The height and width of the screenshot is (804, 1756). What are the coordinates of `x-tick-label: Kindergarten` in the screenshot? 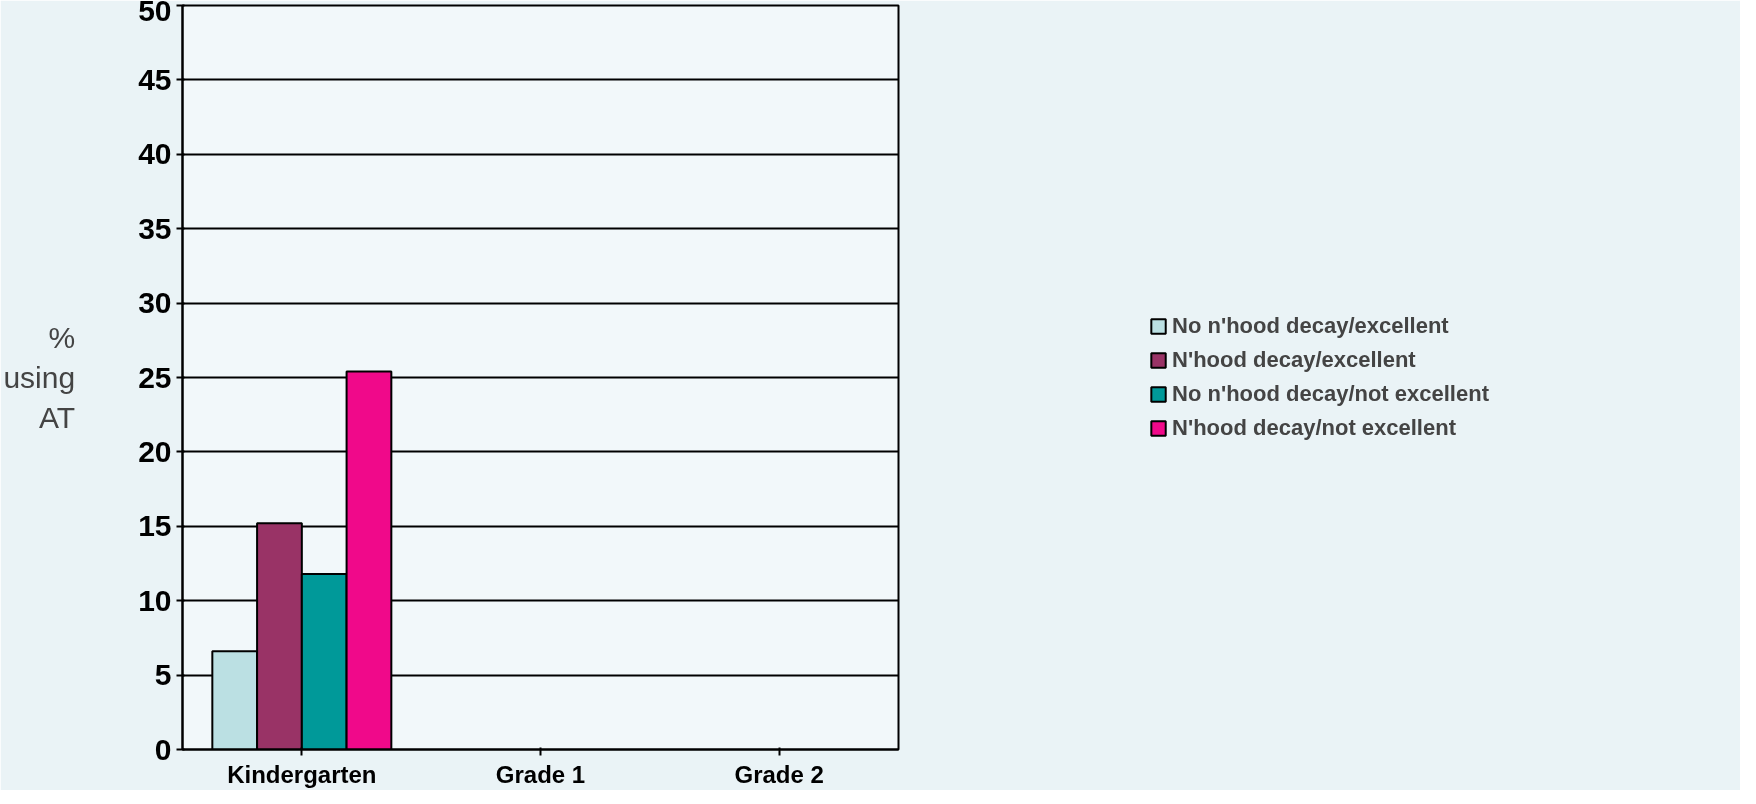 It's located at (302, 774).